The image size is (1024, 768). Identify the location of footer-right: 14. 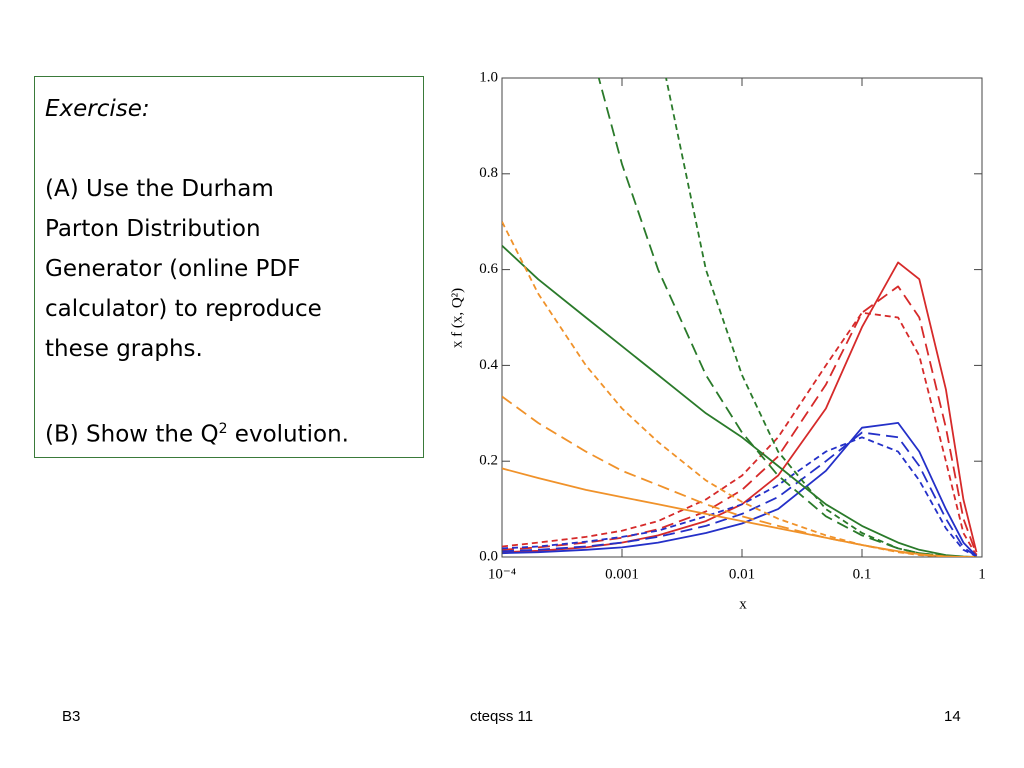
(952, 716).